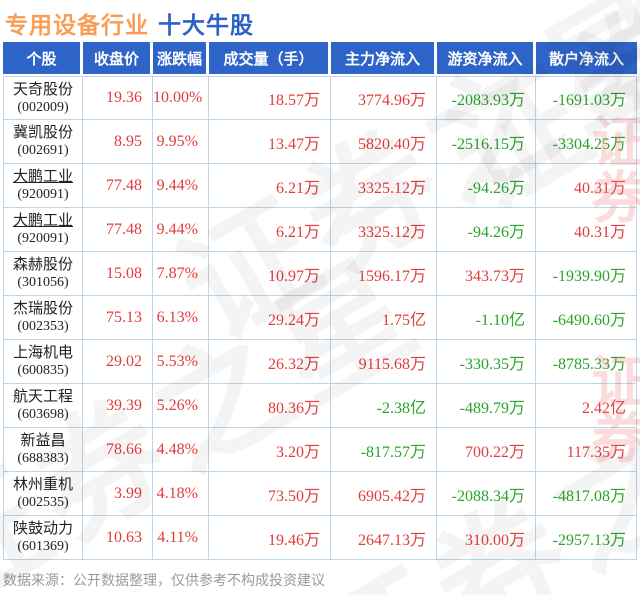 This screenshot has height=595, width=640. I want to click on title-suffix: 十大牛股, so click(206, 25).